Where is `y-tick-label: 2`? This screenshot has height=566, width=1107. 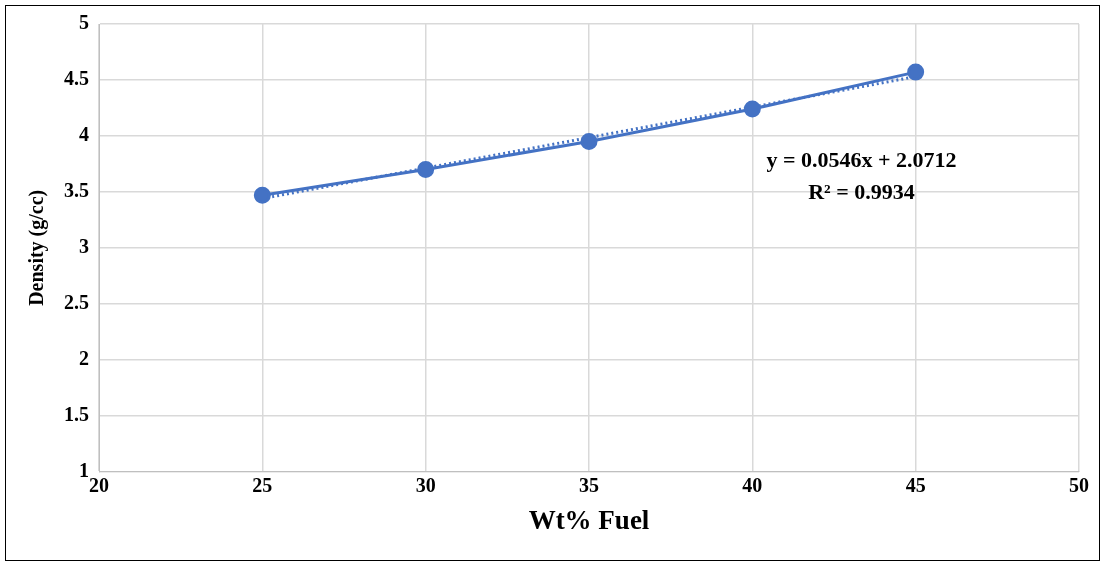 y-tick-label: 2 is located at coordinates (84, 357).